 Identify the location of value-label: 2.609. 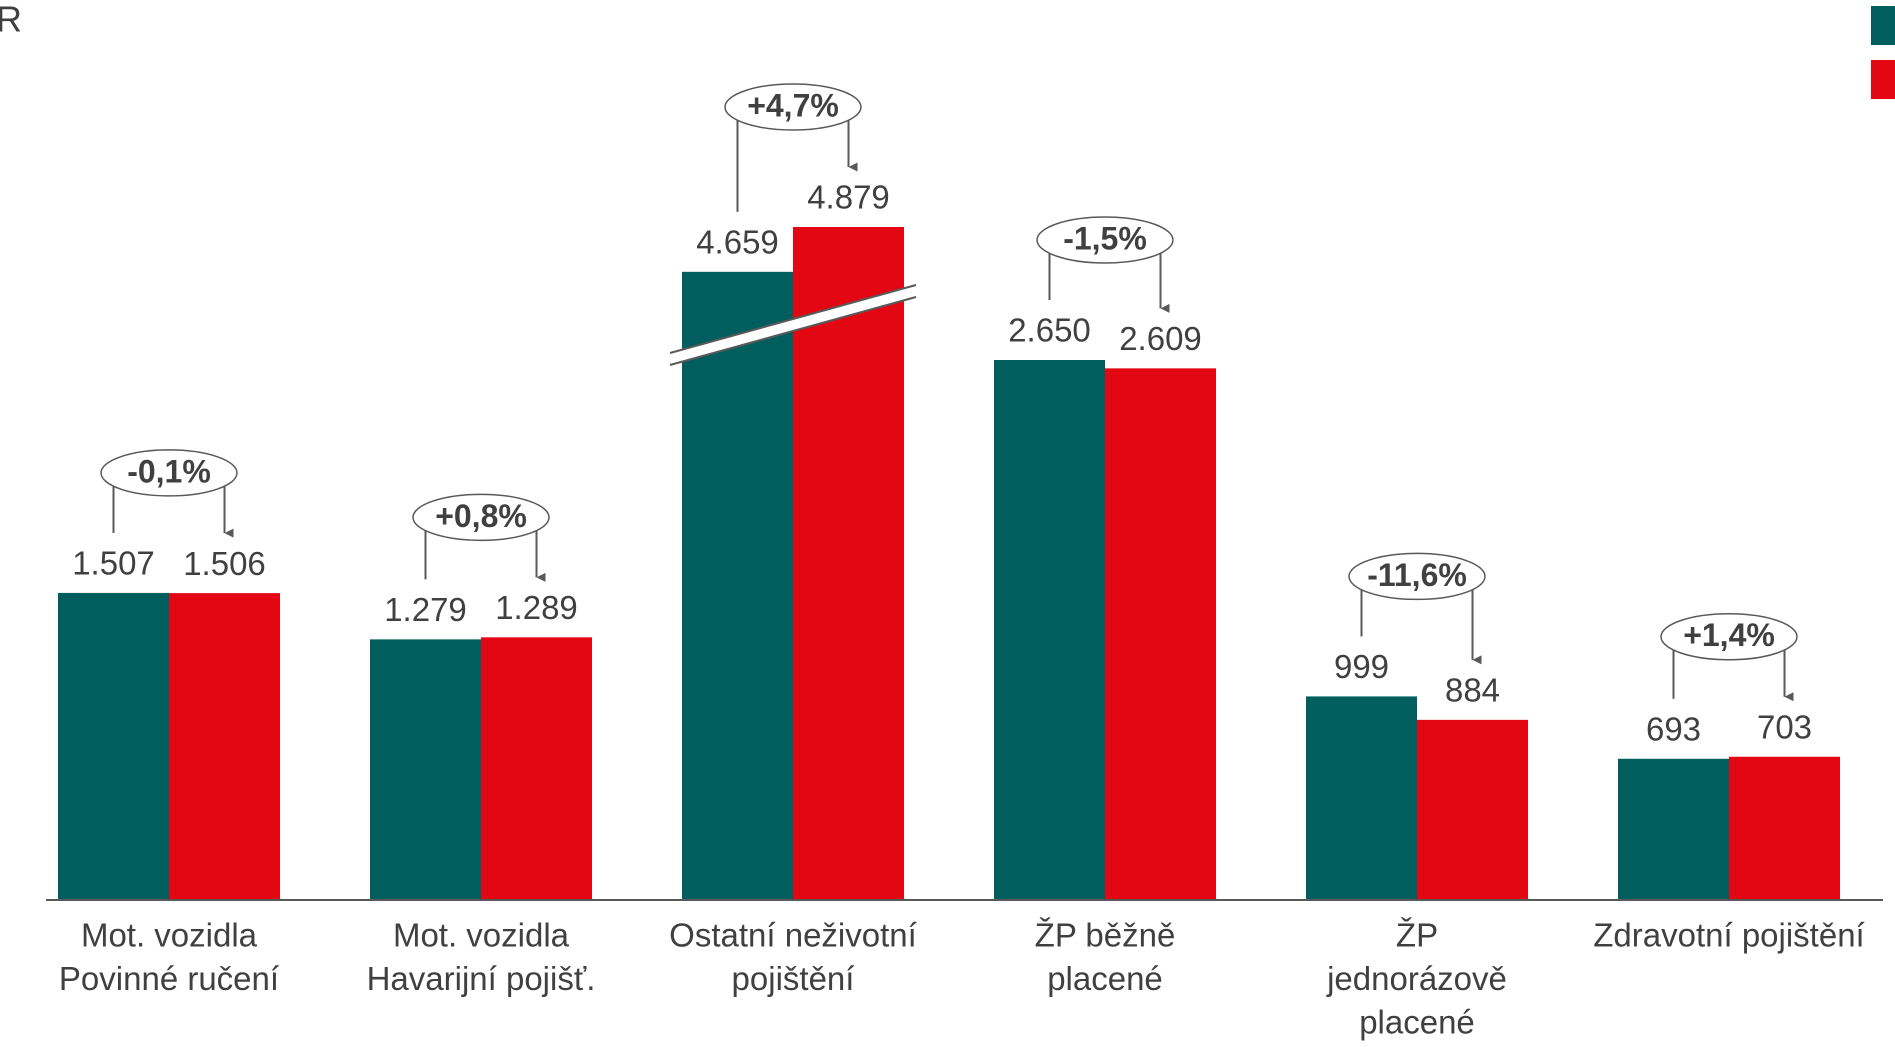
(1160, 338).